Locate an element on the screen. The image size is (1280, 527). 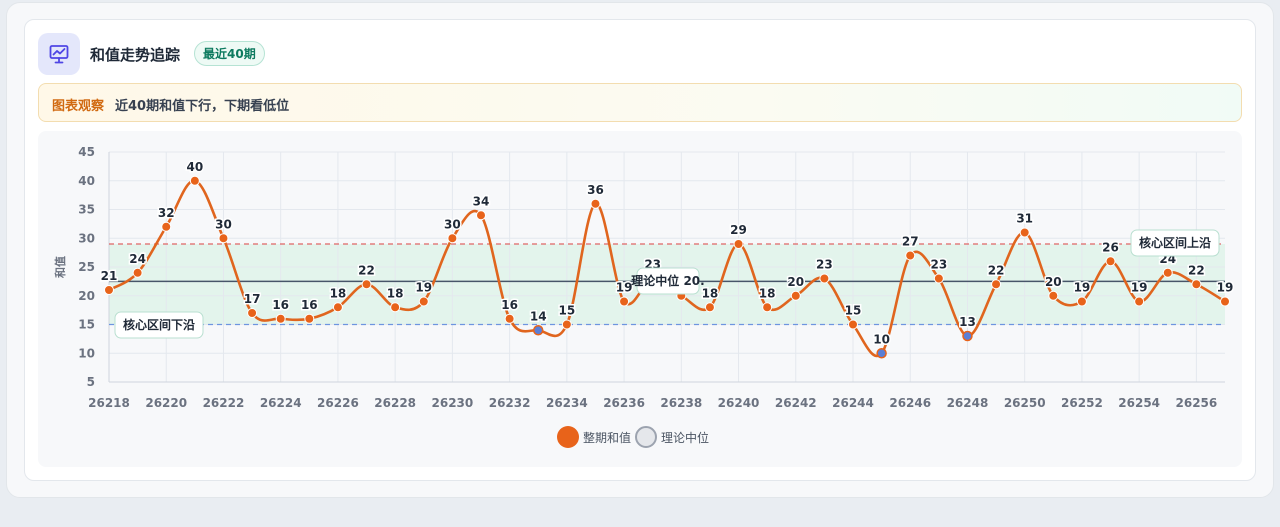
observation-label: 图表观察 is located at coordinates (78, 106).